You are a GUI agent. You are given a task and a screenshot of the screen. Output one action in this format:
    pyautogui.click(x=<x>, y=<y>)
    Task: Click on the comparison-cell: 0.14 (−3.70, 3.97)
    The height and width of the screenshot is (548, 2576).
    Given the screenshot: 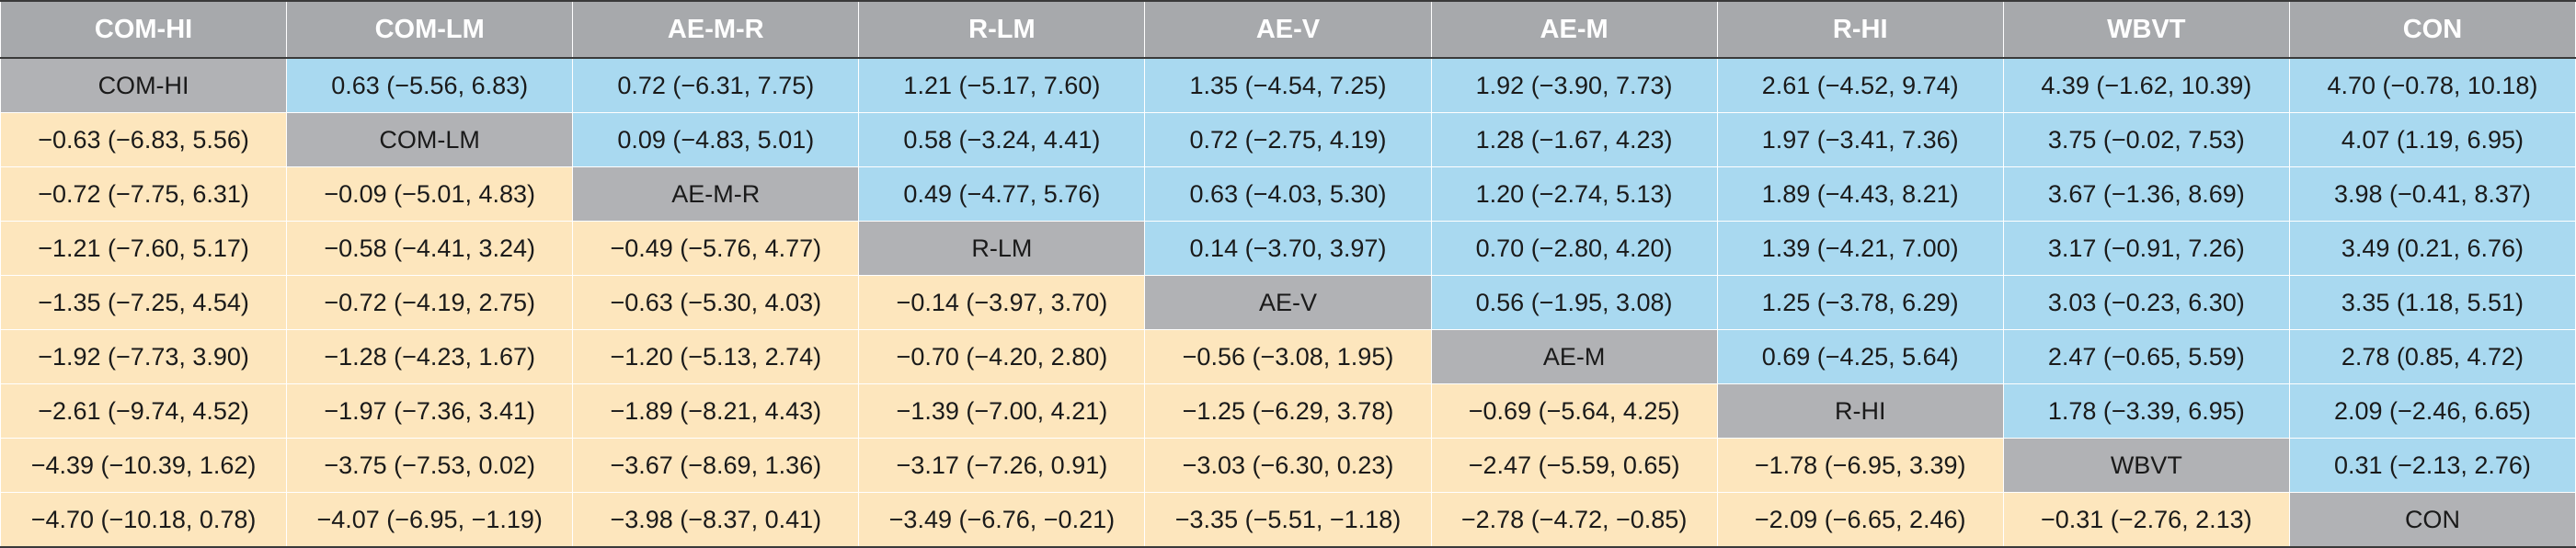 What is the action you would take?
    pyautogui.click(x=1288, y=248)
    